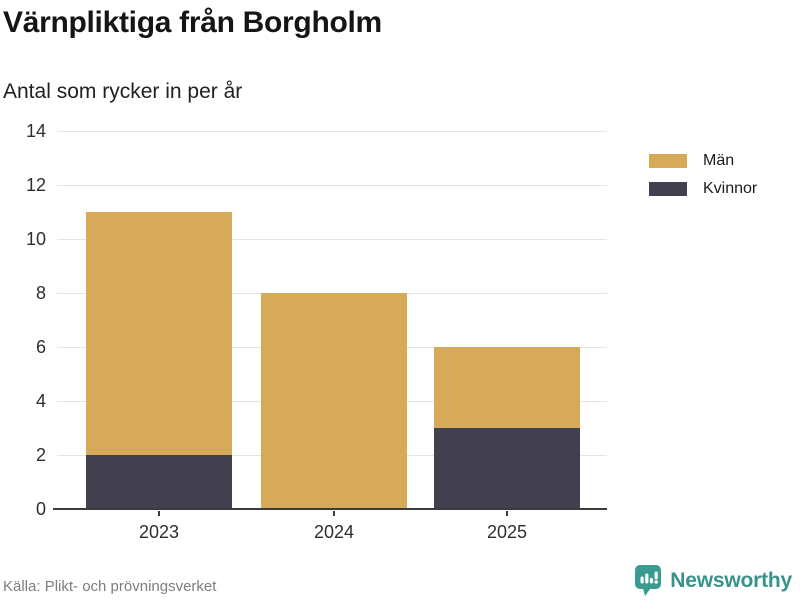 The image size is (800, 600). What do you see at coordinates (192, 22) in the screenshot?
I see `chart-title: Värnpliktiga från Borgholm` at bounding box center [192, 22].